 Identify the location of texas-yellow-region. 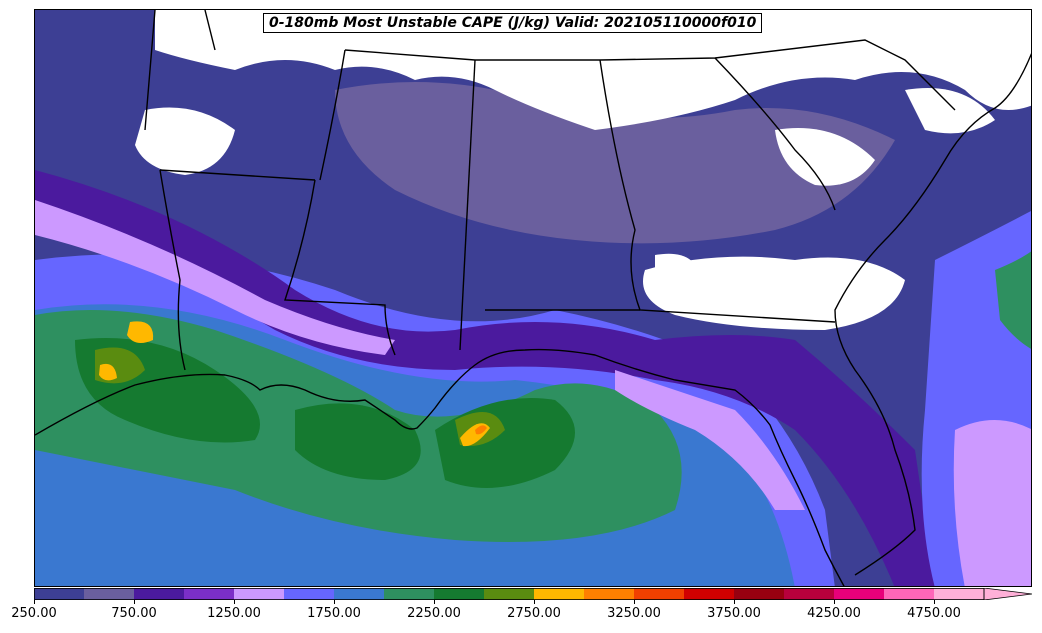
(140, 332).